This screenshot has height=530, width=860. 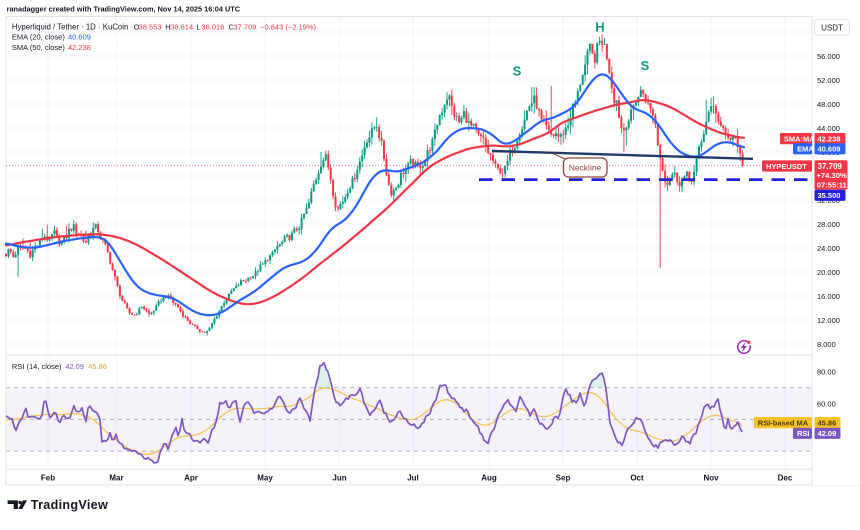 I want to click on svg-text: Nov, so click(x=711, y=478).